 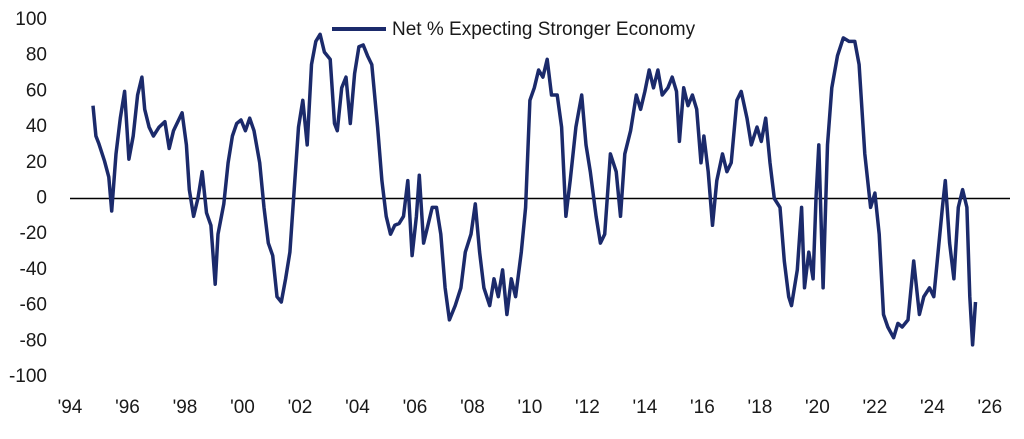 What do you see at coordinates (41, 198) in the screenshot?
I see `y-tick-label: 0` at bounding box center [41, 198].